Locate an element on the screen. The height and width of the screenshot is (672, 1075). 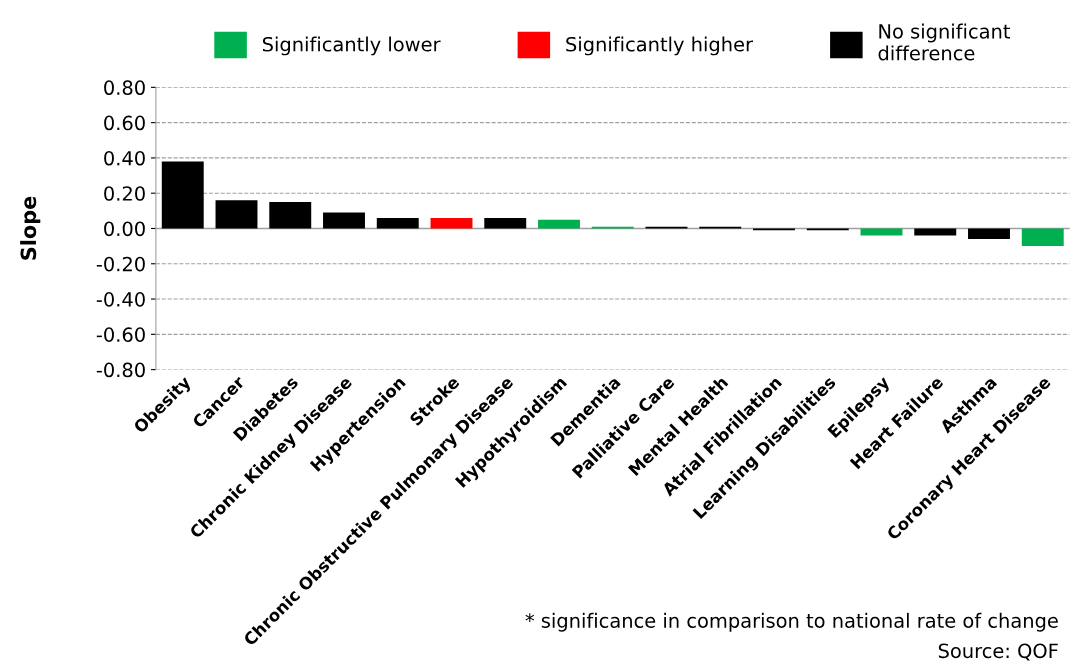
y-axis-title: Slope is located at coordinates (30, 228).